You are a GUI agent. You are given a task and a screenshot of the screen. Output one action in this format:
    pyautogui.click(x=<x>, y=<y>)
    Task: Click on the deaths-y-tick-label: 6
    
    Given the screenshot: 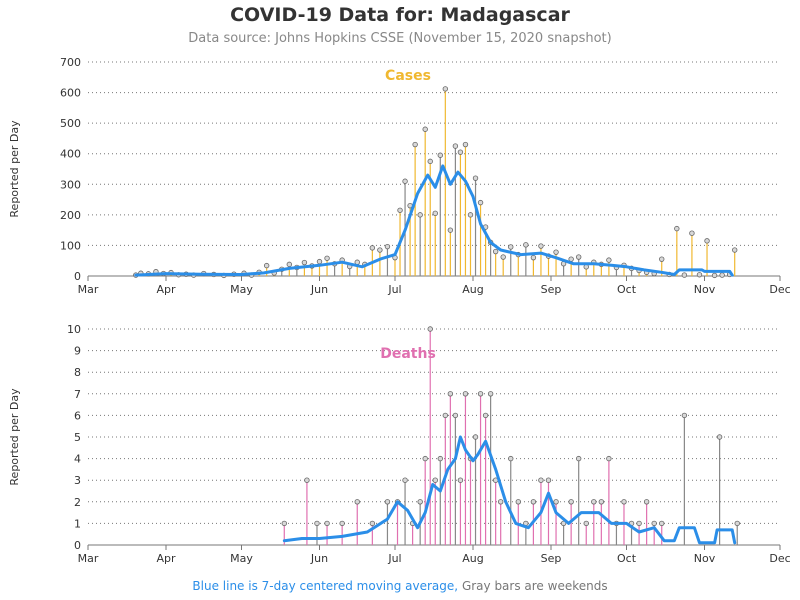 What is the action you would take?
    pyautogui.click(x=77, y=415)
    